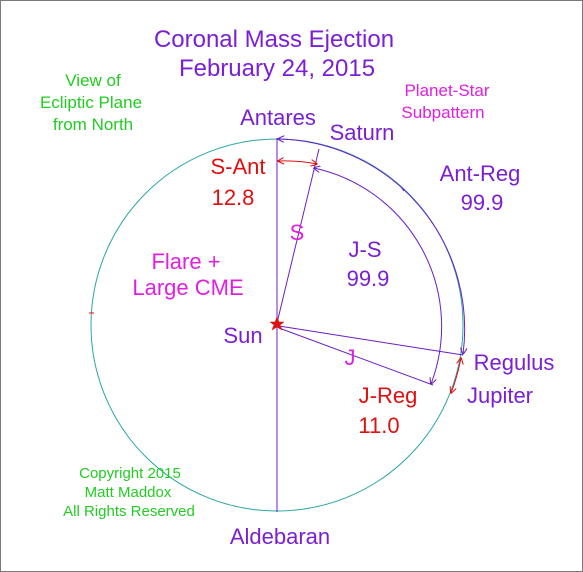 The height and width of the screenshot is (572, 583). What do you see at coordinates (237, 166) in the screenshot?
I see `s-ant-label: S-Ant` at bounding box center [237, 166].